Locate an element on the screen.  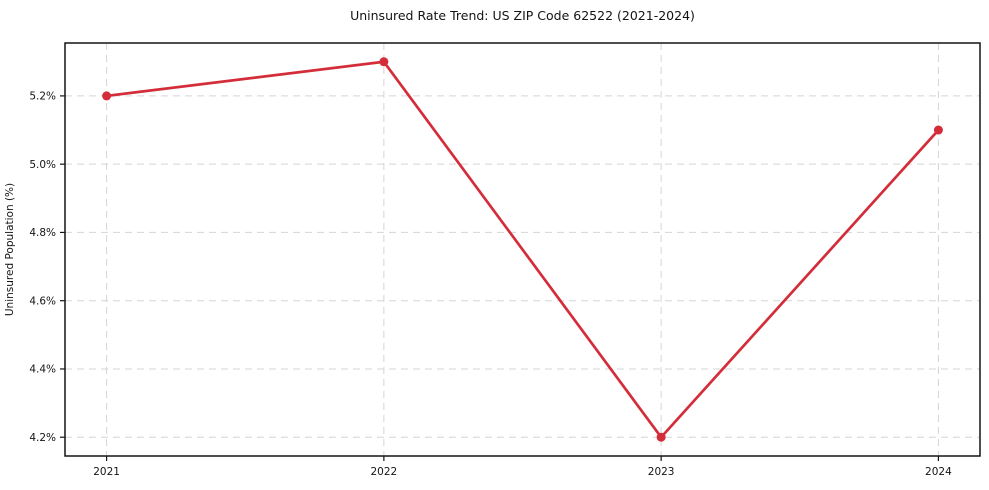
y-tick-label: 4.4% is located at coordinates (42, 370).